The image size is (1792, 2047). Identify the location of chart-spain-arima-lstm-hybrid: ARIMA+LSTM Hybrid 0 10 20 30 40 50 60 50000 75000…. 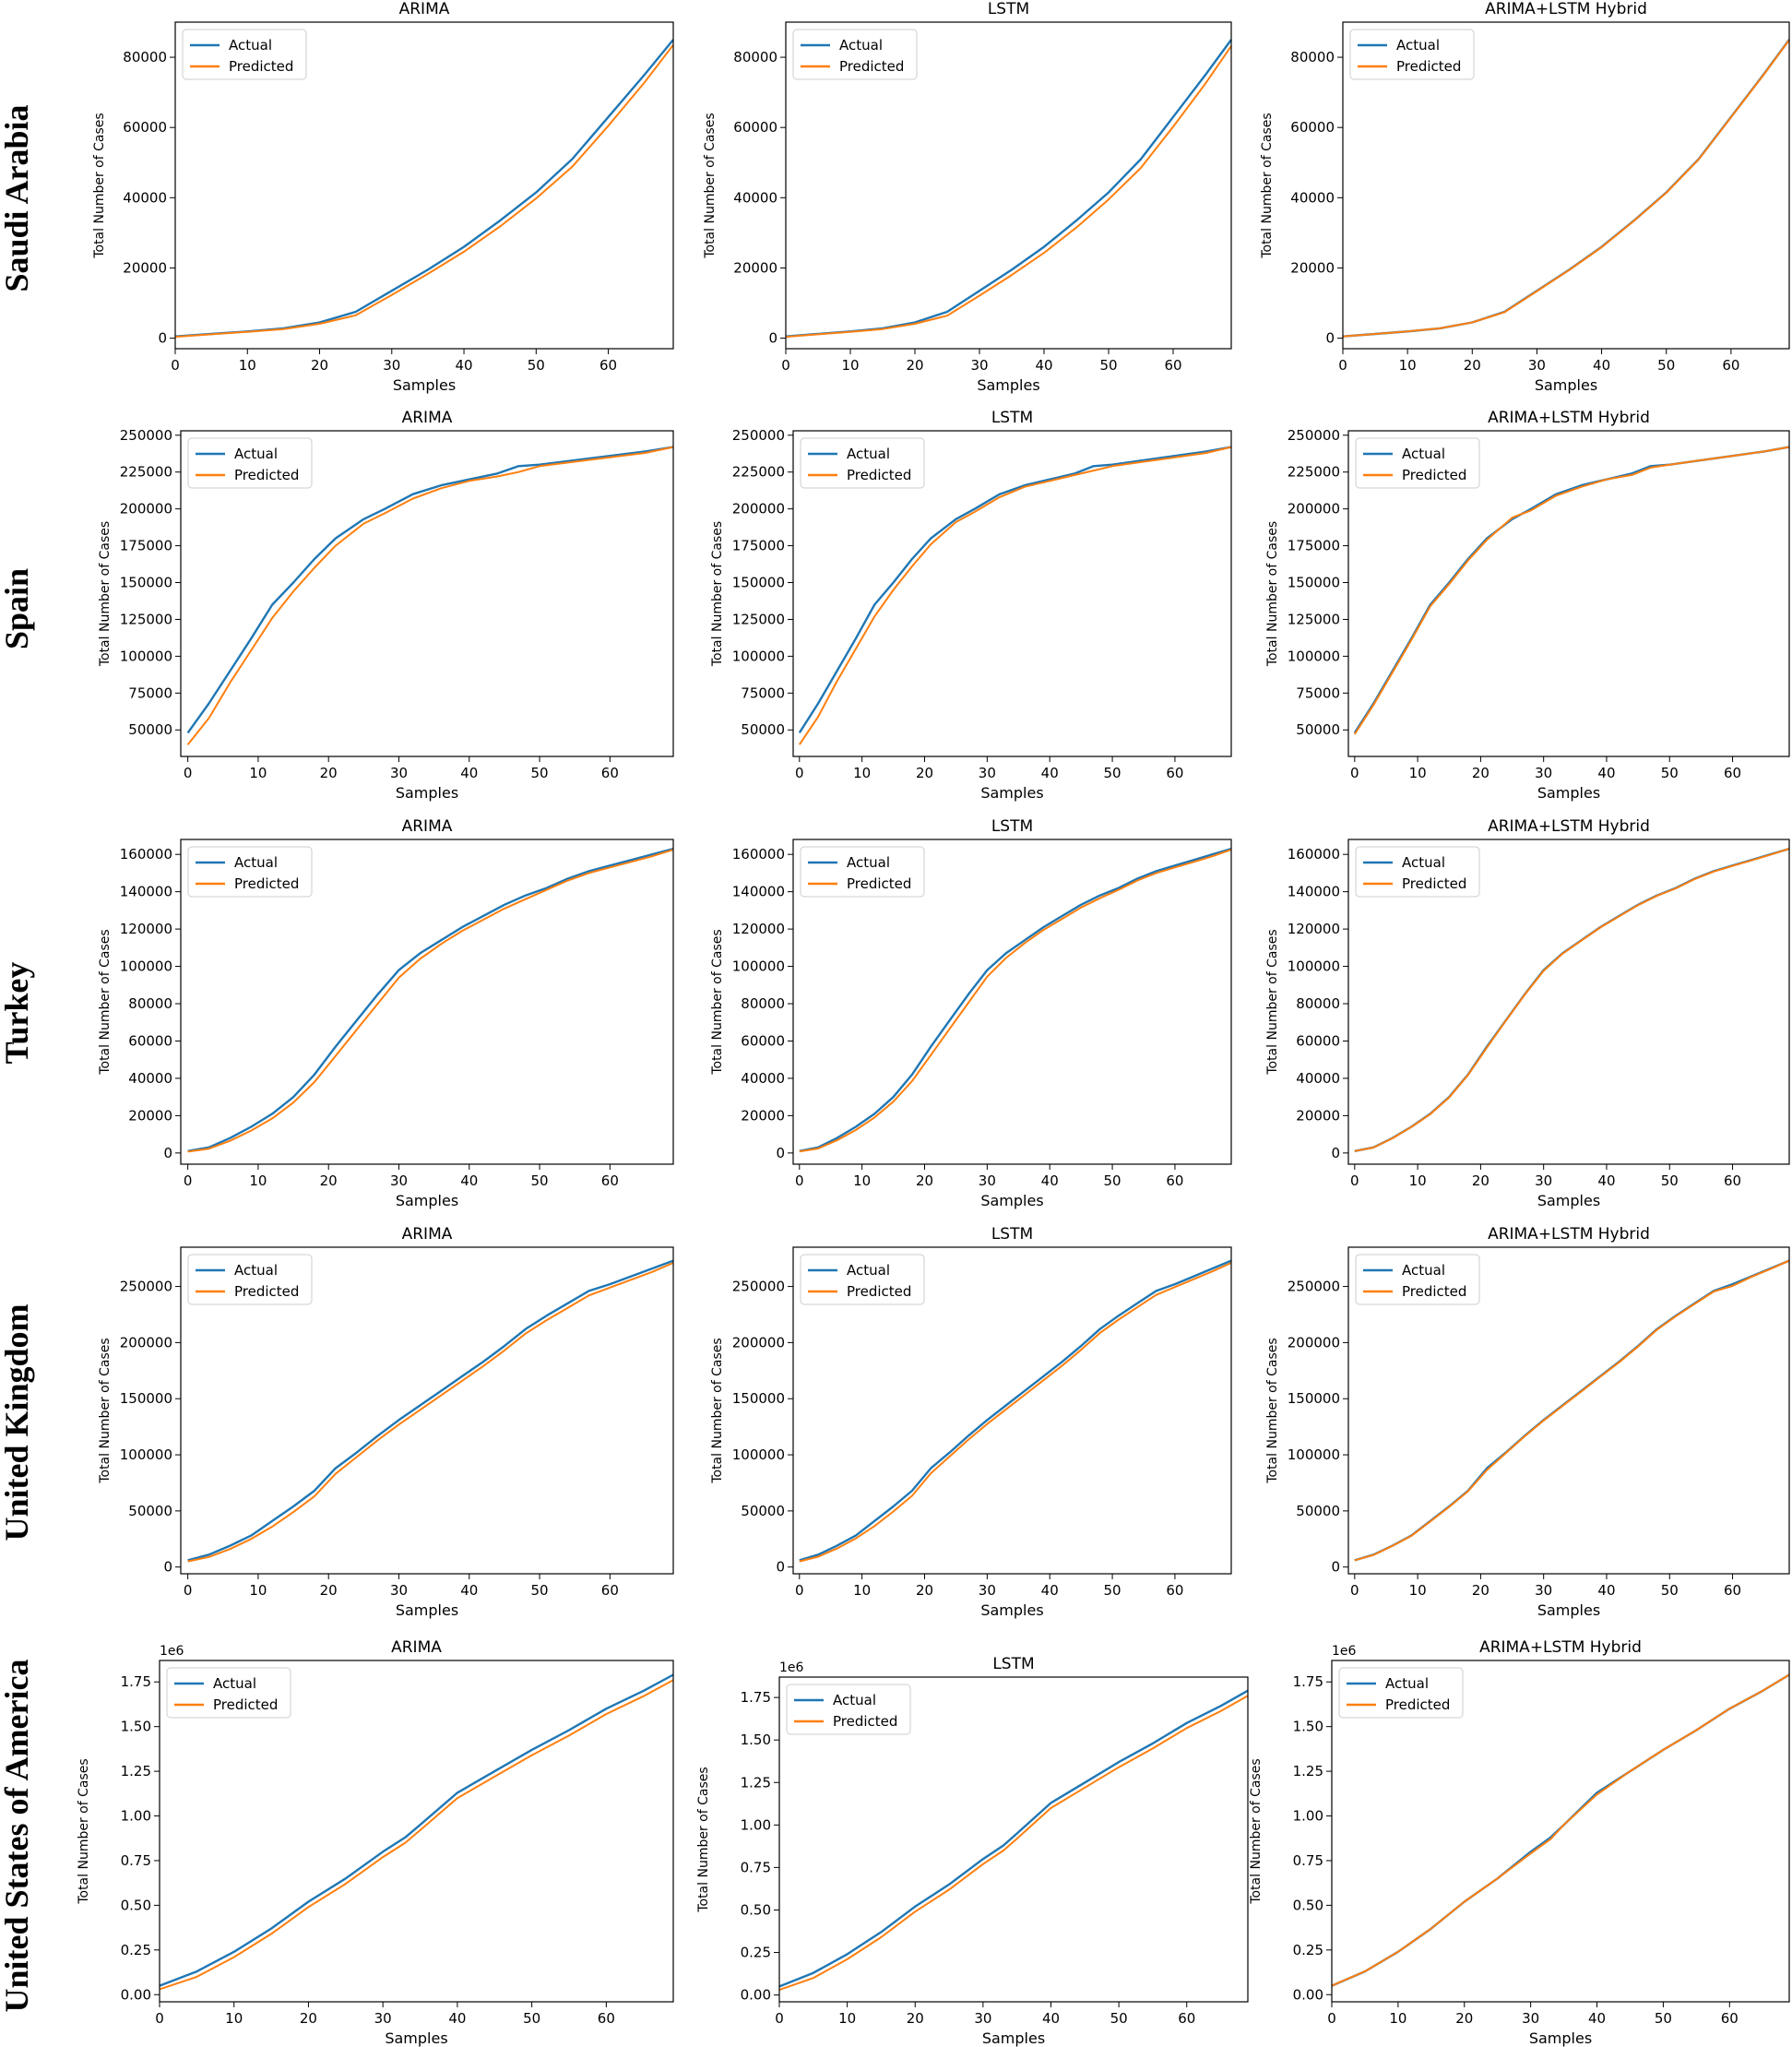
(1527, 606).